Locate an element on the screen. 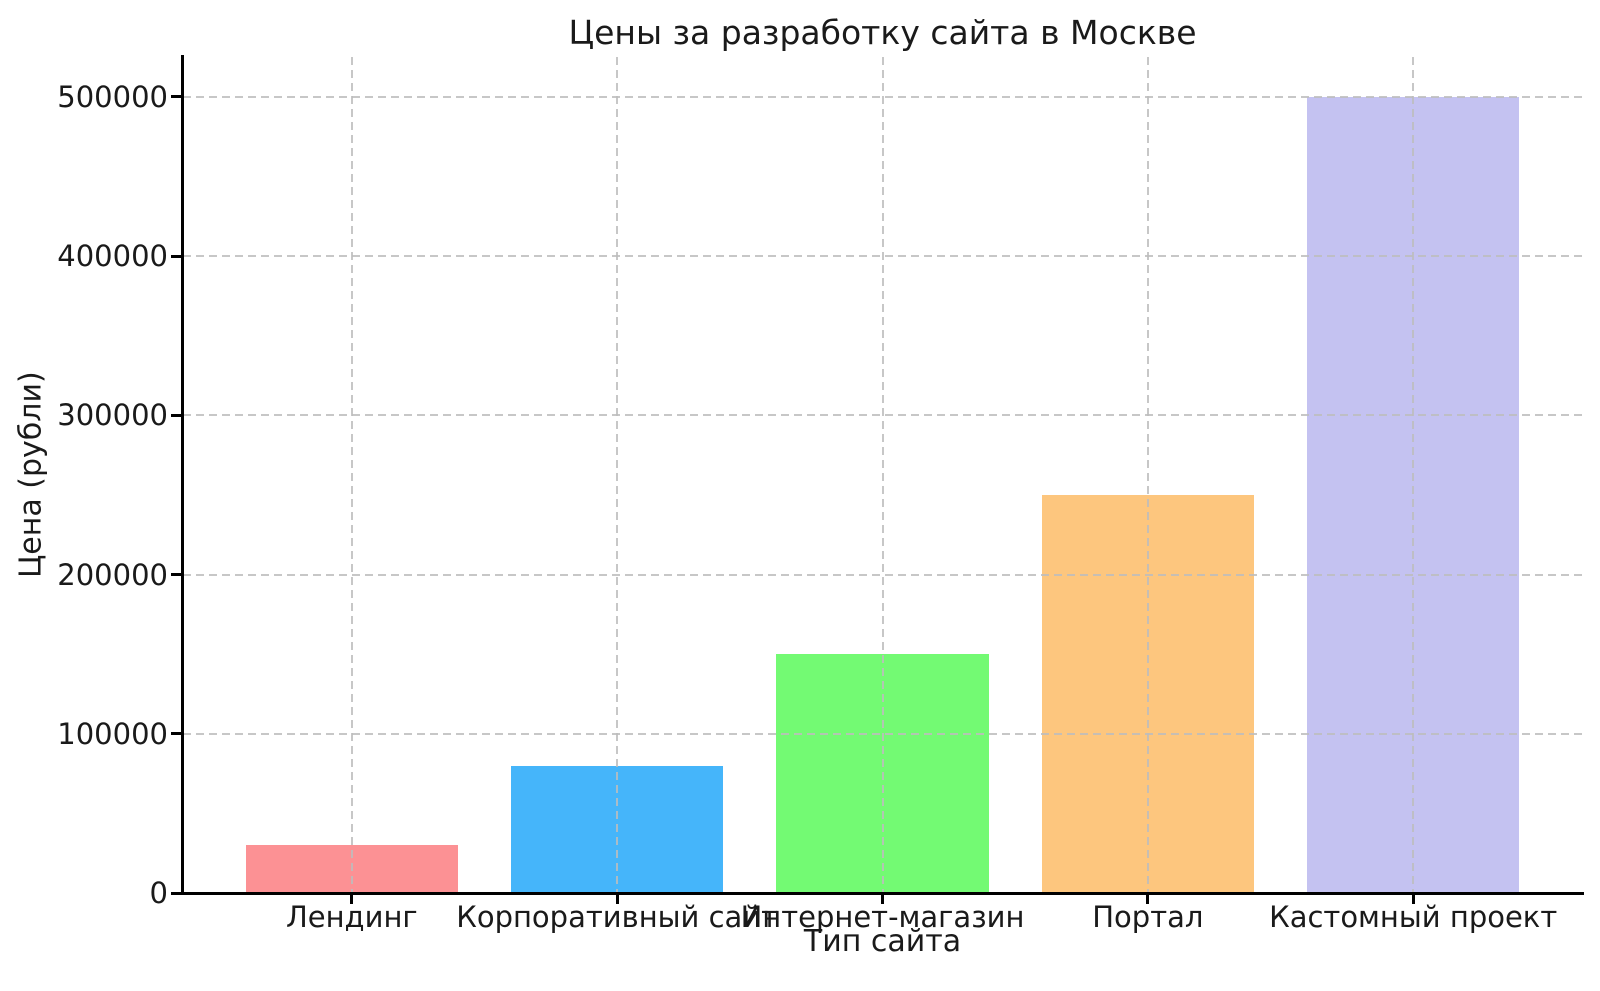 The image size is (1600, 991). y-tick-label: 500000 is located at coordinates (112, 96).